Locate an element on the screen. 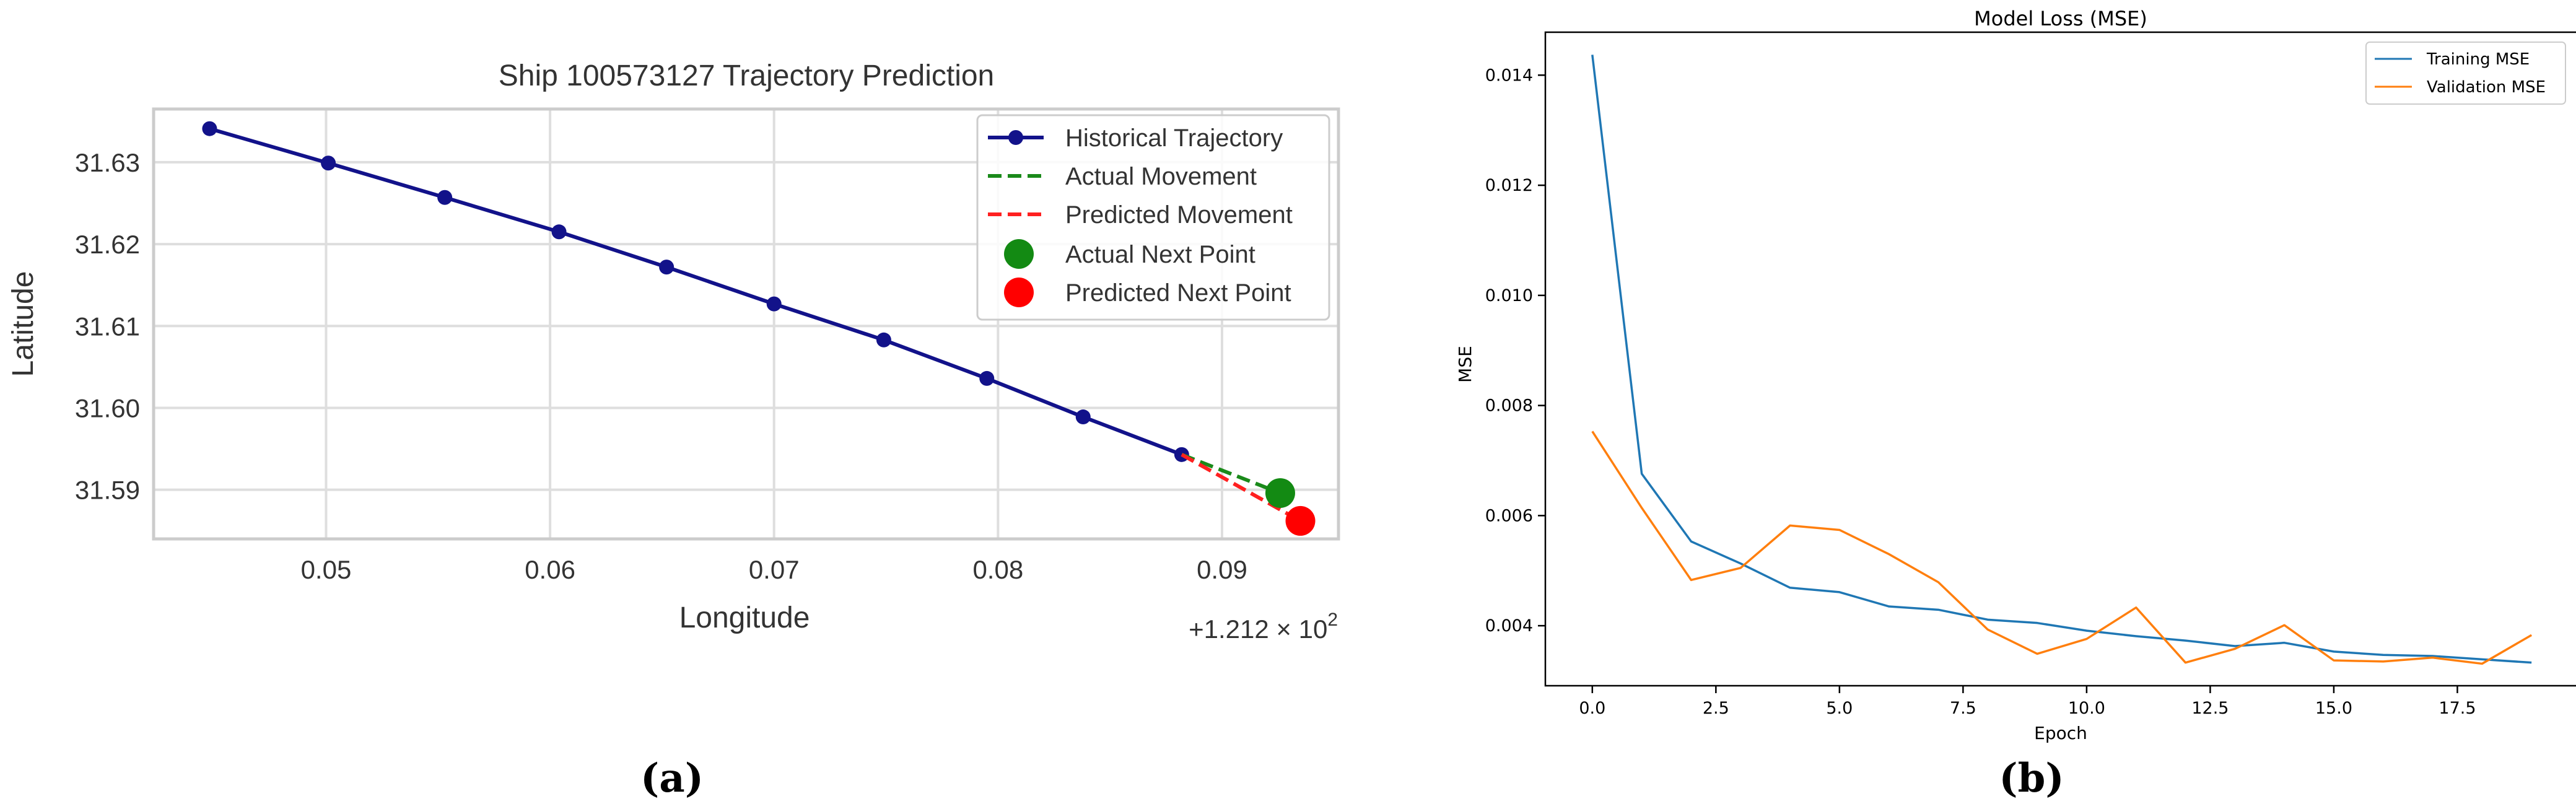 Image resolution: width=2576 pixels, height=809 pixels. legend-label-predicted-next: Predicted Next Point is located at coordinates (1178, 293).